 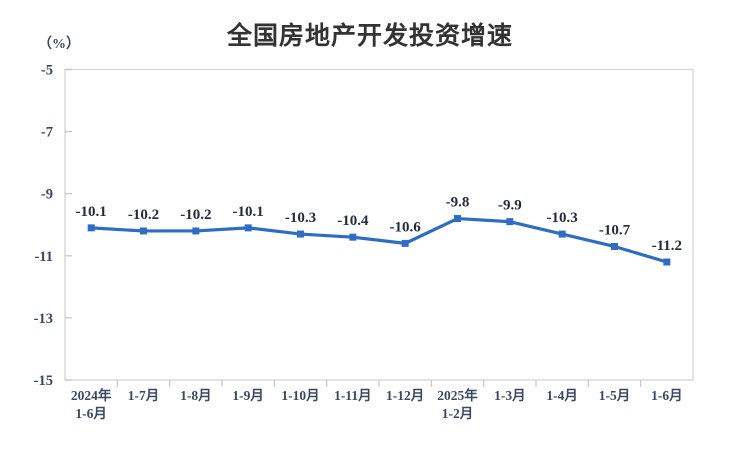 I want to click on y-axis-tick-label: -15, so click(x=43, y=381).